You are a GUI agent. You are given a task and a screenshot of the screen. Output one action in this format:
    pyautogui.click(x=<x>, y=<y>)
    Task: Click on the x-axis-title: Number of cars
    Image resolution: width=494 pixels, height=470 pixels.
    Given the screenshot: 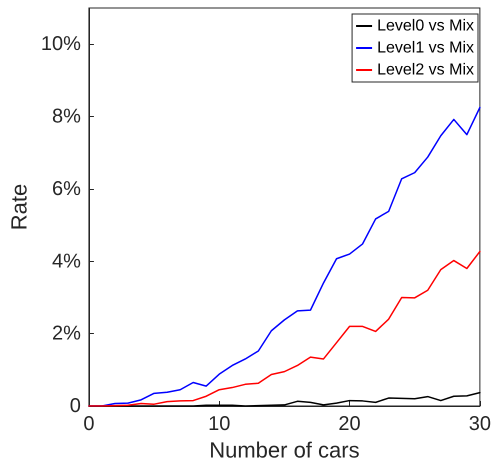 What is the action you would take?
    pyautogui.click(x=284, y=449)
    